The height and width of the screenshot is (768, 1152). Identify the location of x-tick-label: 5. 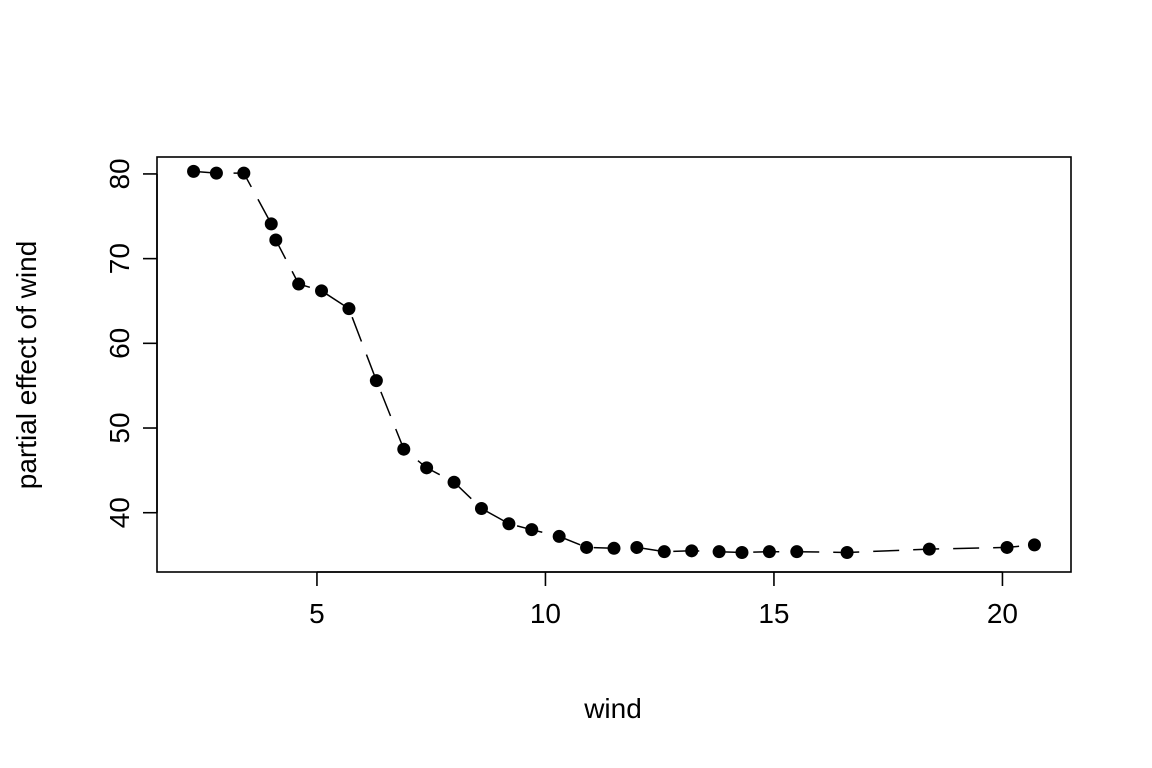
(317, 613).